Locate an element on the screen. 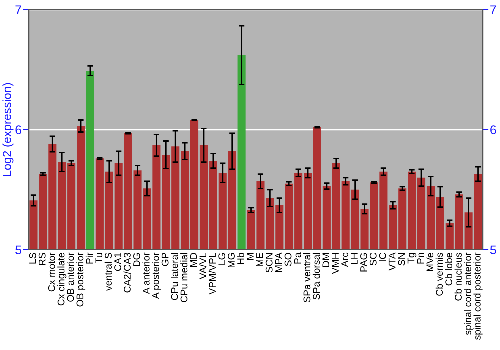  x-tick-label: LG is located at coordinates (222, 259).